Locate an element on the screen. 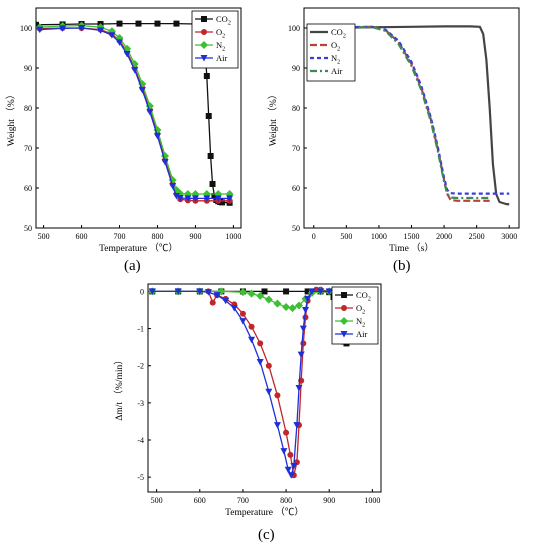  series-group is located at coordinates (411, 115).